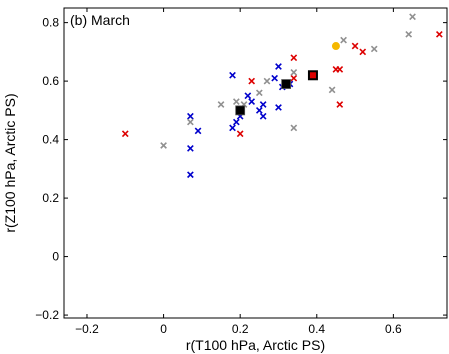  What do you see at coordinates (312, 75) in the screenshot?
I see `square-marker-fill` at bounding box center [312, 75].